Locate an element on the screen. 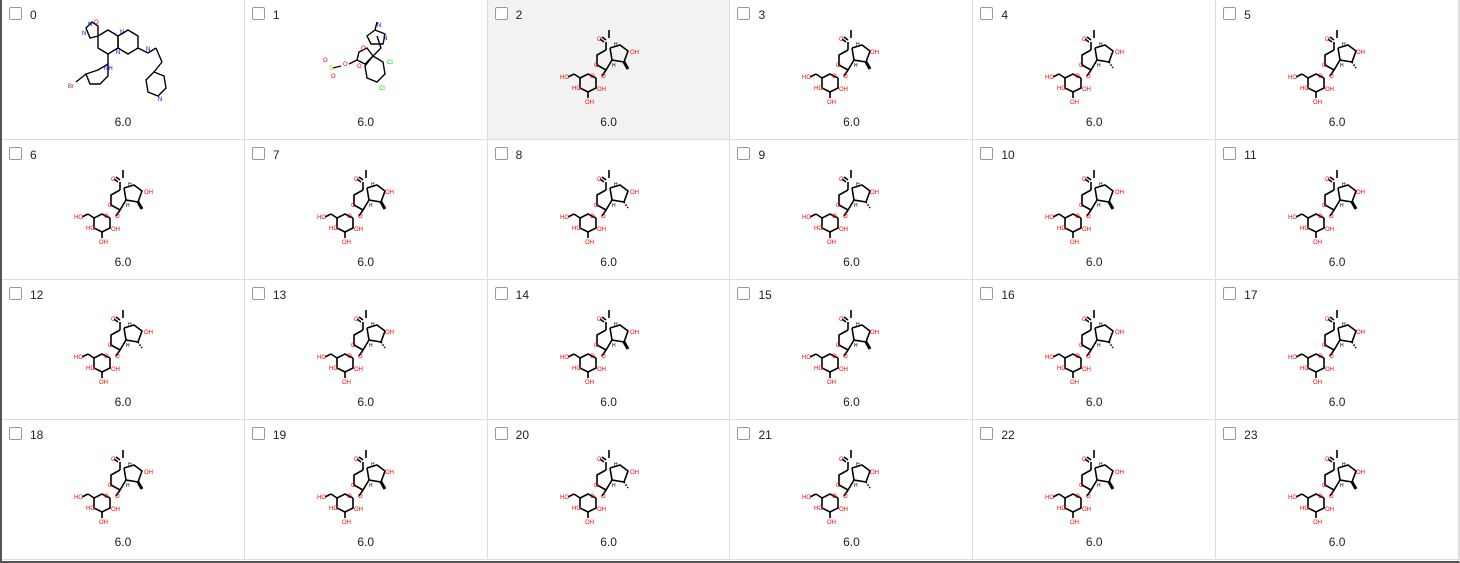  cell-index: 9 is located at coordinates (762, 155).